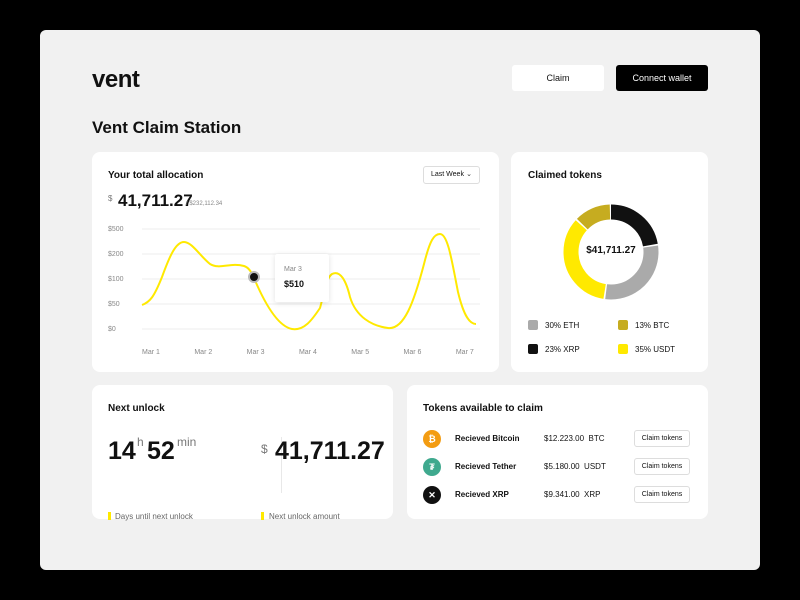 The height and width of the screenshot is (600, 800). What do you see at coordinates (112, 329) in the screenshot?
I see `y-tick-label: $0` at bounding box center [112, 329].